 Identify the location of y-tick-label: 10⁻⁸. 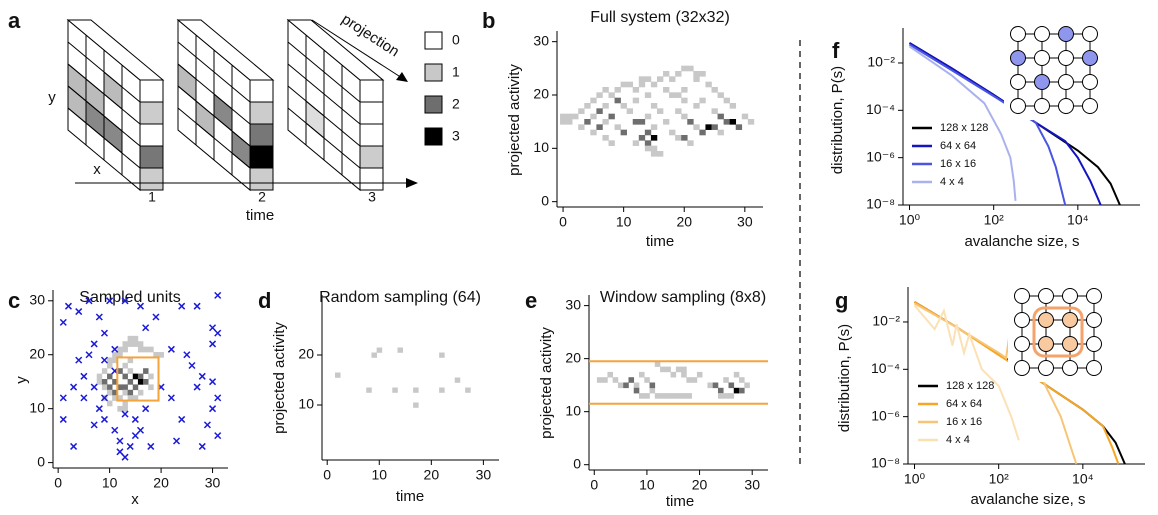
(885, 463).